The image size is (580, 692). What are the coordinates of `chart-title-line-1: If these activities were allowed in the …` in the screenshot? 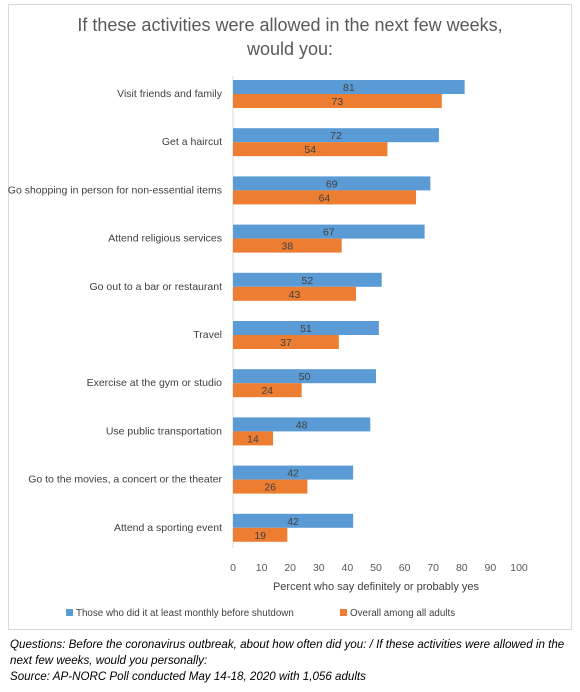 It's located at (290, 25).